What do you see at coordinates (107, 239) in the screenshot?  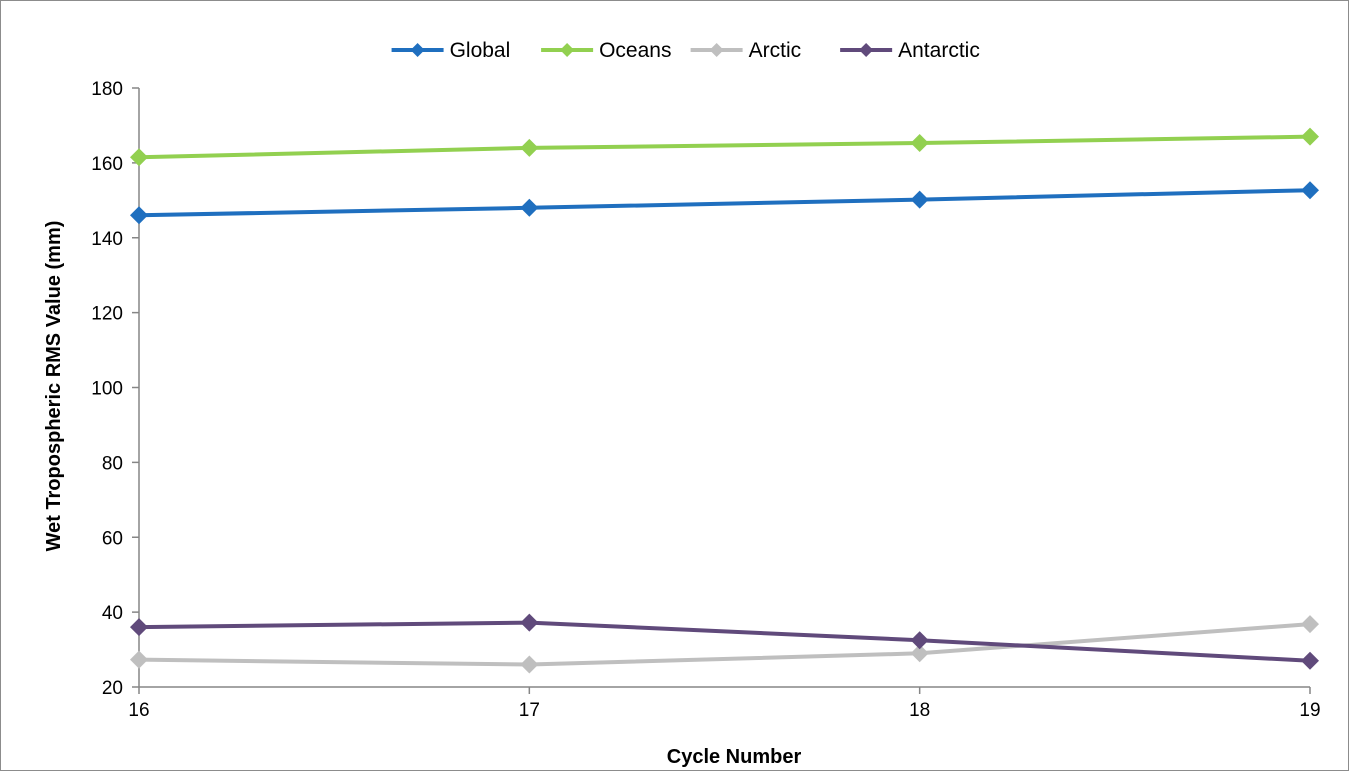 I see `y-tick-label: 140` at bounding box center [107, 239].